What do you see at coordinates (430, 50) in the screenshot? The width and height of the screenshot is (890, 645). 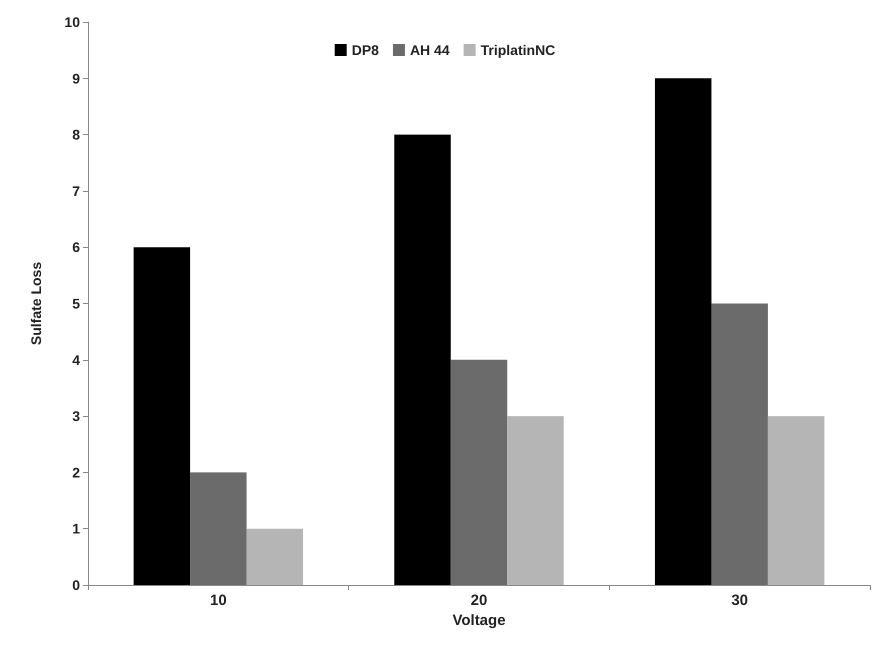 I see `legend-label: AH 44` at bounding box center [430, 50].